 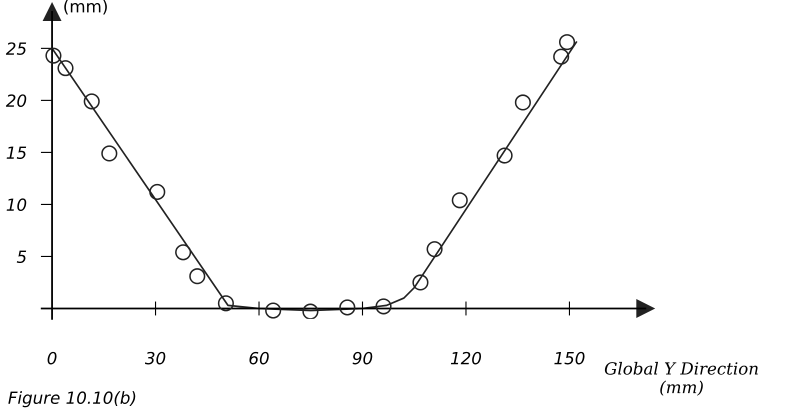 I want to click on caption: Figure 10.10(b), so click(x=72, y=399).